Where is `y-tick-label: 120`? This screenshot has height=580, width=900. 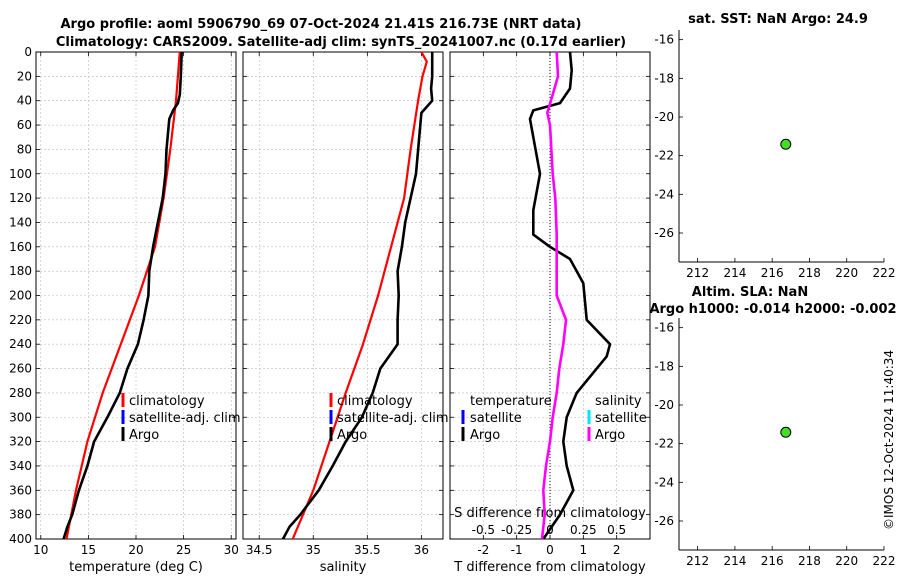 y-tick-label: 120 is located at coordinates (20, 198).